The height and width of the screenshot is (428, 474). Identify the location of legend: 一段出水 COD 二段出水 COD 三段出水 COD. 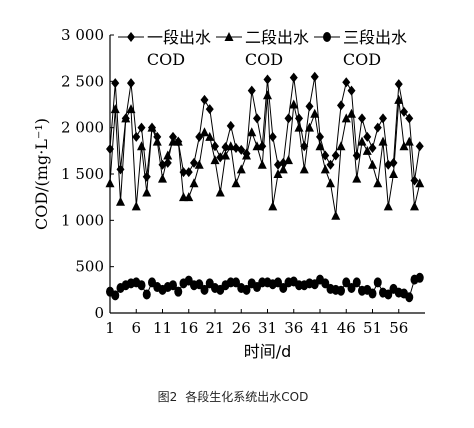
(262, 48).